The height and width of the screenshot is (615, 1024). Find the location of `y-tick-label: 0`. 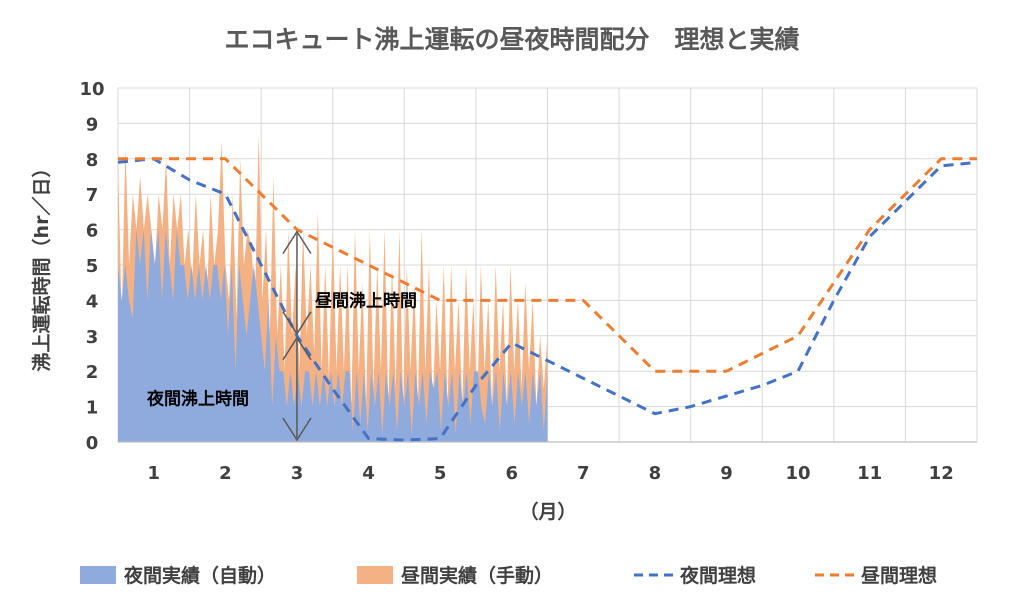

y-tick-label: 0 is located at coordinates (92, 443).